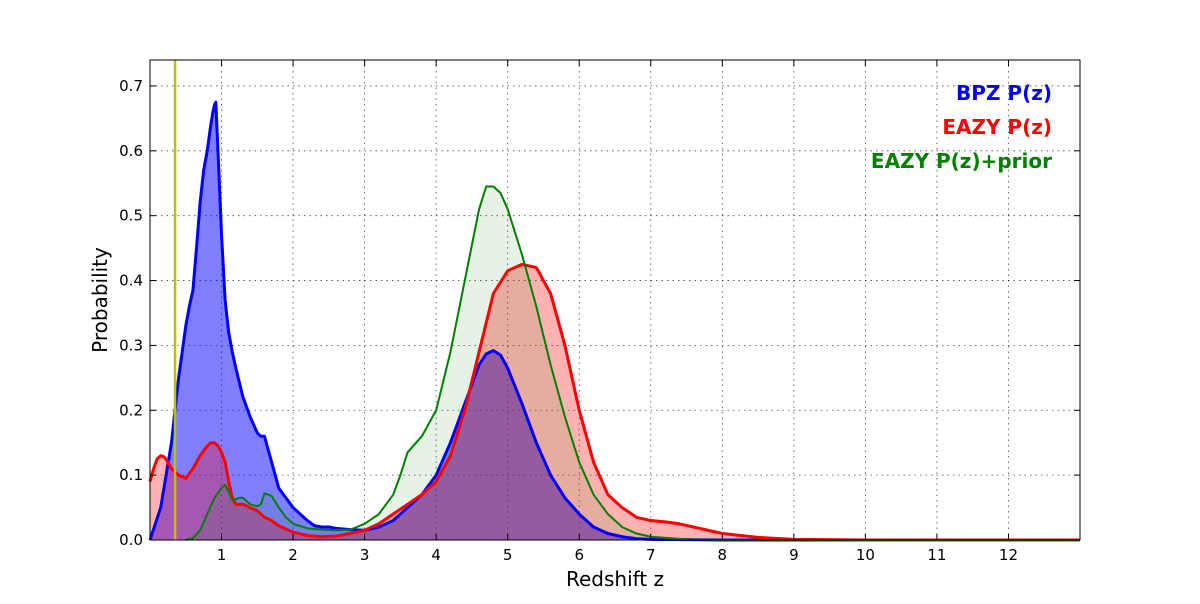  What do you see at coordinates (723, 555) in the screenshot?
I see `x-tick-label: 8` at bounding box center [723, 555].